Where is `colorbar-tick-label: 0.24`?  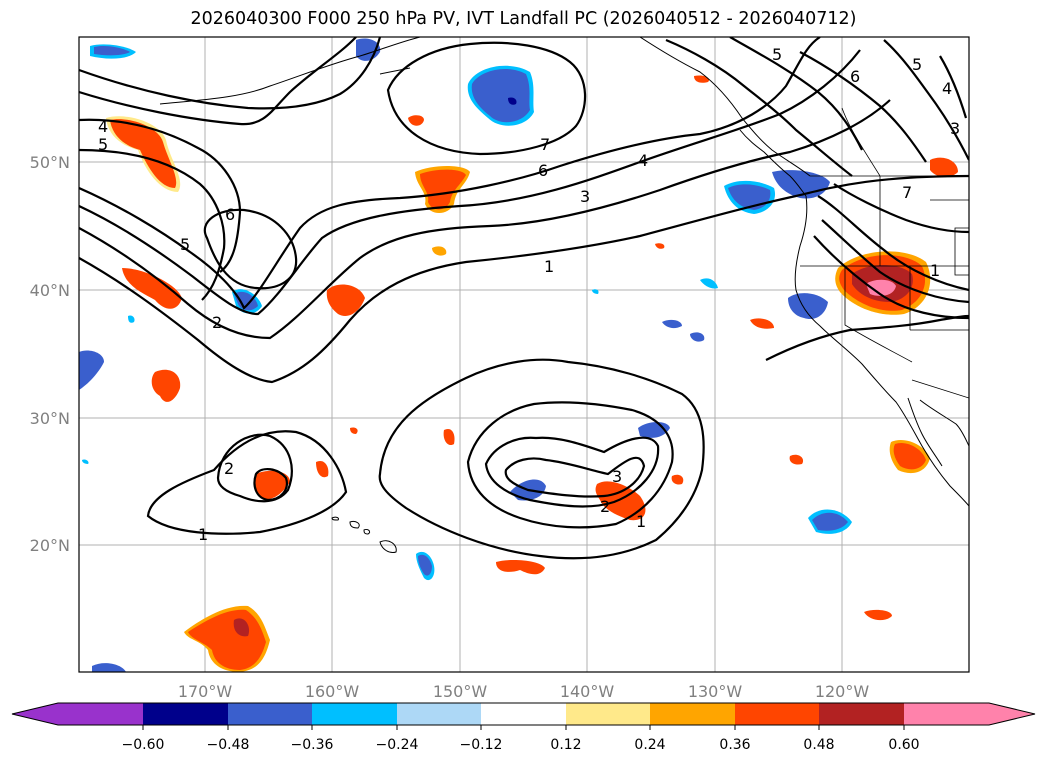
colorbar-tick-label: 0.24 is located at coordinates (649, 745).